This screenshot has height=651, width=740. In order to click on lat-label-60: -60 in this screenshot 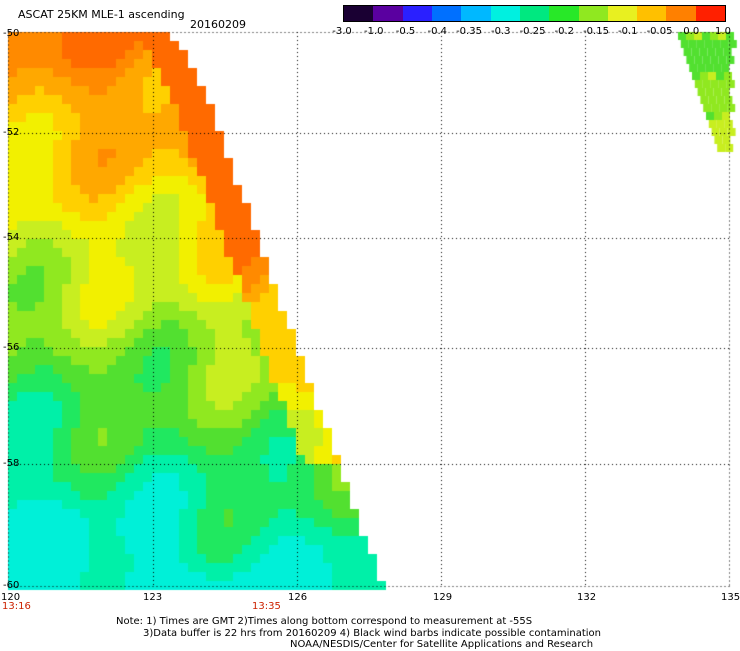, I will do `click(11, 585)`.